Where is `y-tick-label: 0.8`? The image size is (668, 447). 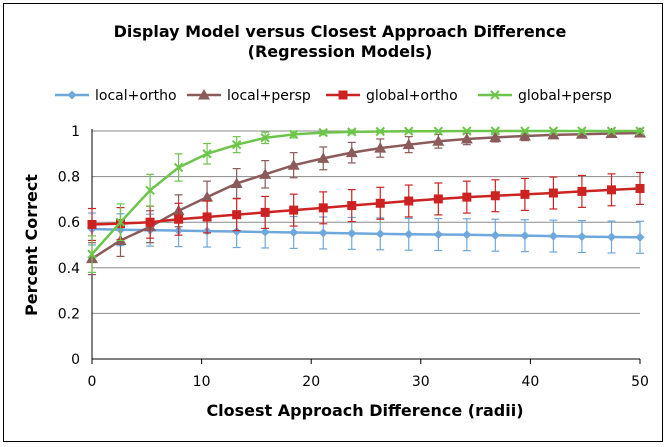 y-tick-label: 0.8 is located at coordinates (69, 178).